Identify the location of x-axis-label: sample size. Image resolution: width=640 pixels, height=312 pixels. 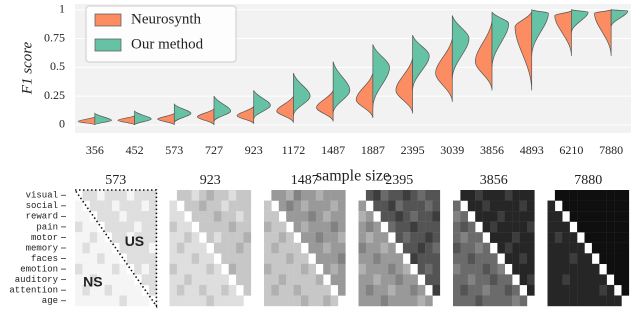
(353, 176).